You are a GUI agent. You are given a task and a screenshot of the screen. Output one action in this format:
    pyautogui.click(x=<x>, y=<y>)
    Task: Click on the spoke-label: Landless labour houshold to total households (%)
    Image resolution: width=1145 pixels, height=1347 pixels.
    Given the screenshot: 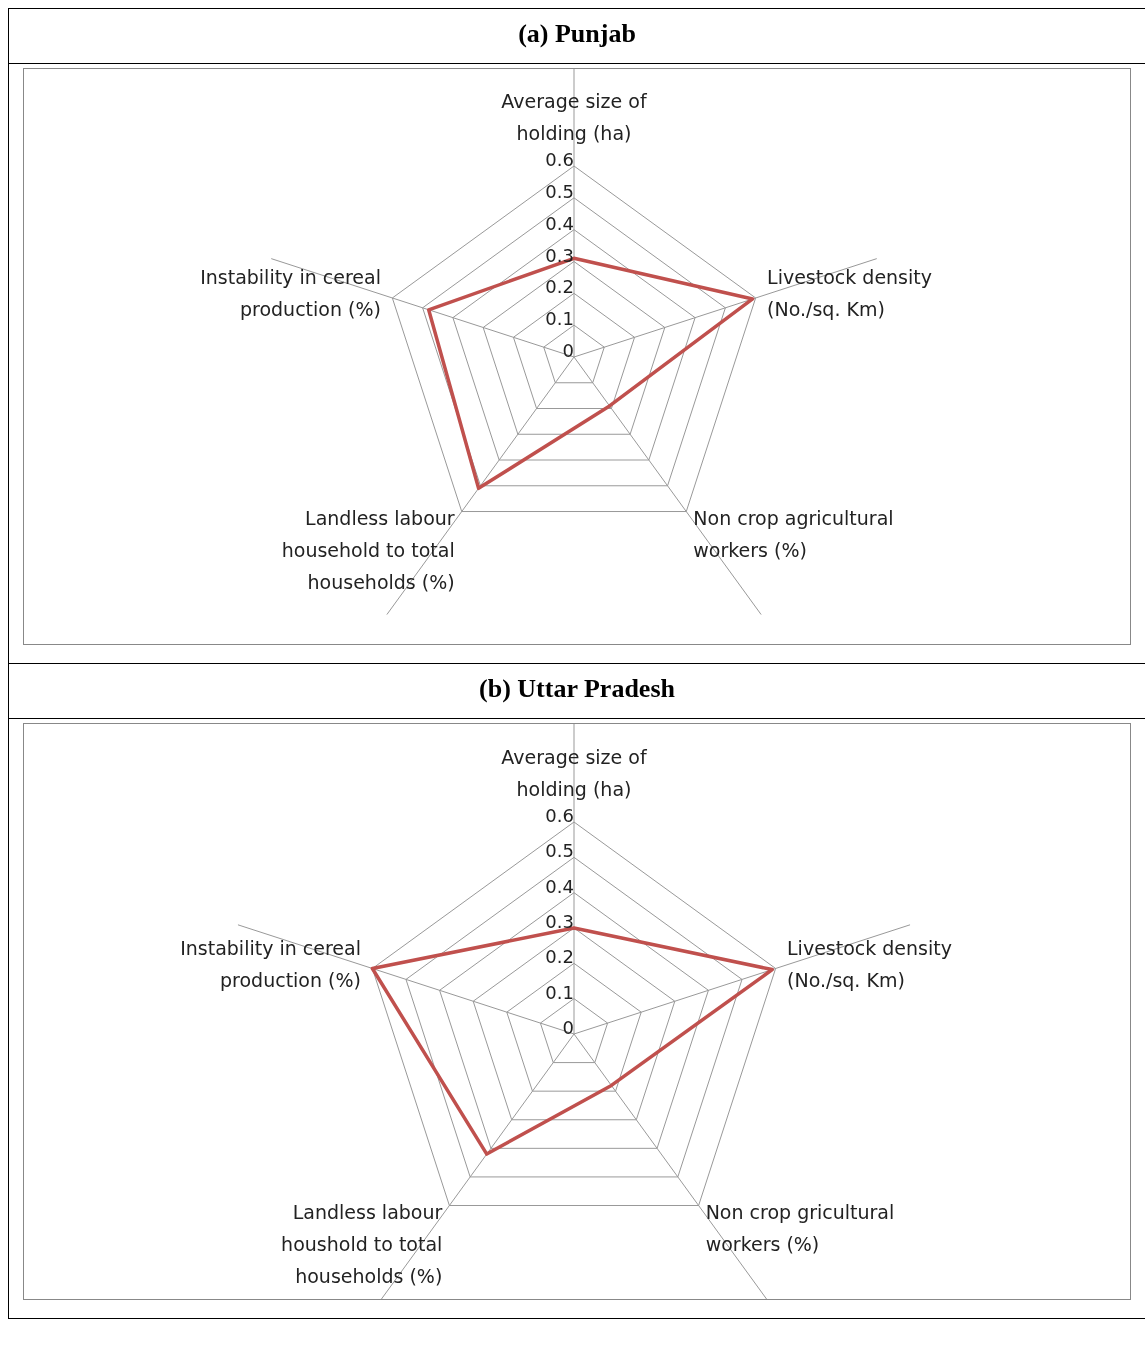 What is the action you would take?
    pyautogui.click(x=362, y=1244)
    